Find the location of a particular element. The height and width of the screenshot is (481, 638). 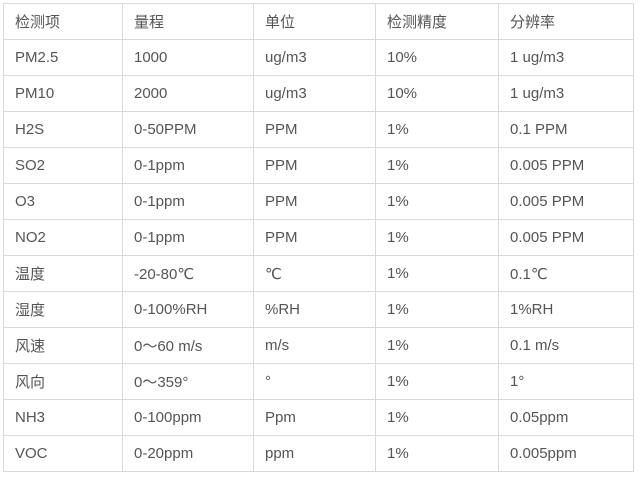

table-cell: m/s is located at coordinates (314, 345).